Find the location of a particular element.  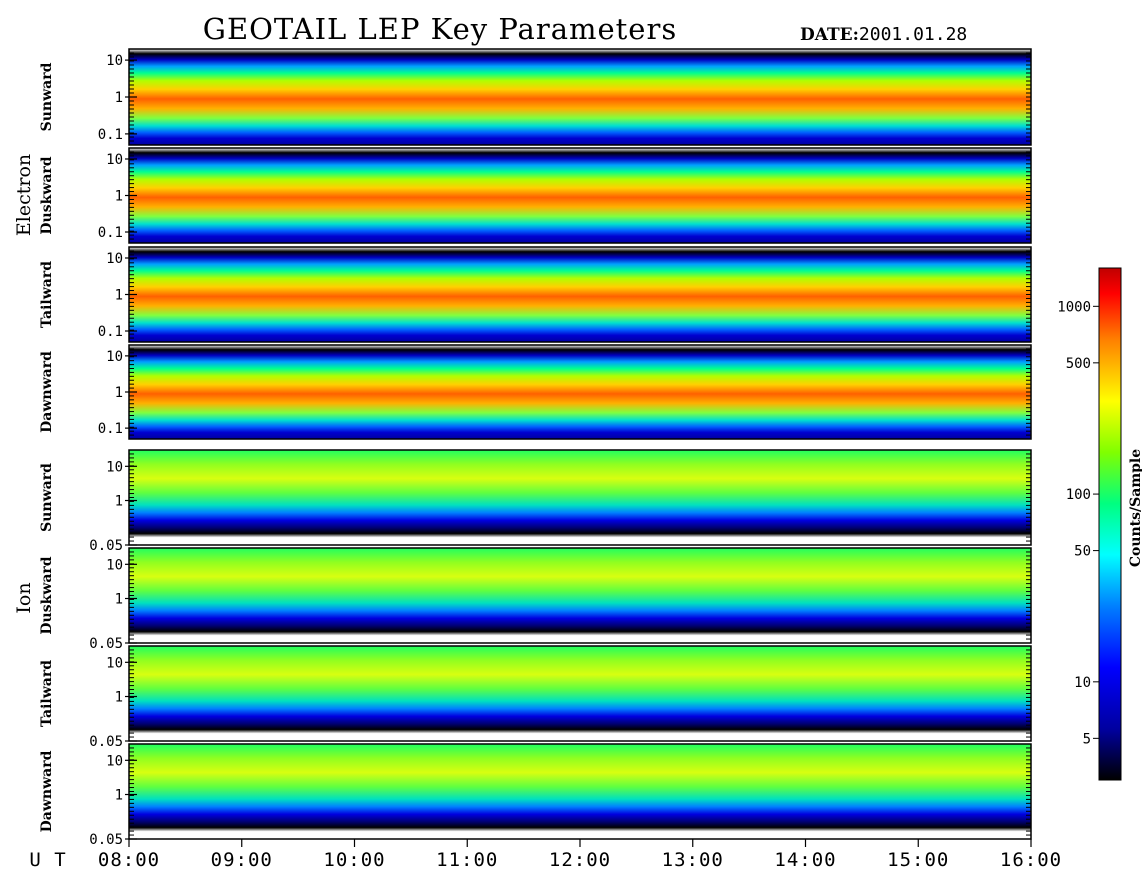

x-tick-label: 14:00 is located at coordinates (805, 860).